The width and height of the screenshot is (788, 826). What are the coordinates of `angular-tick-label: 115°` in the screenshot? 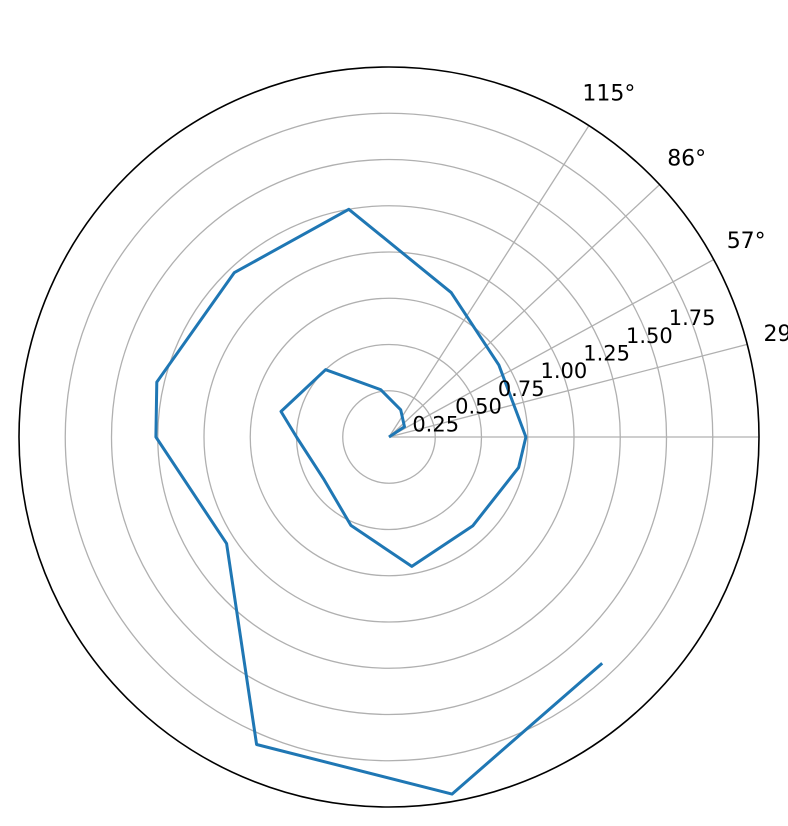 It's located at (608, 94).